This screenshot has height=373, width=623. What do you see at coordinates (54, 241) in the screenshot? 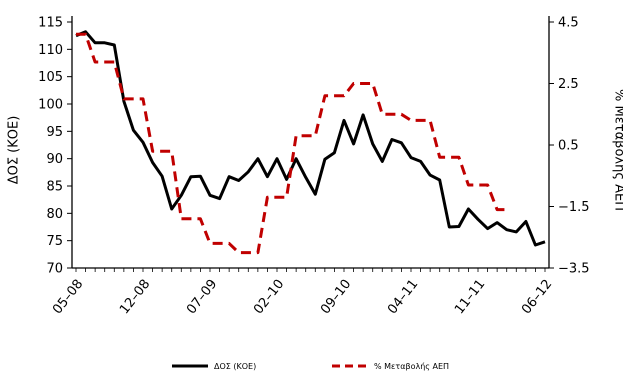
I see `y-left-tick-label: 75` at bounding box center [54, 241].